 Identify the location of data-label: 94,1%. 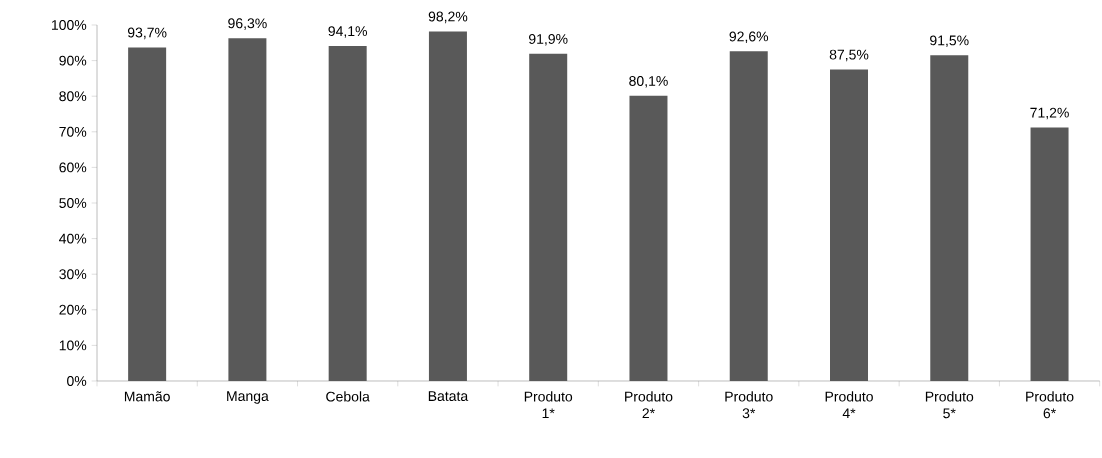
(348, 32).